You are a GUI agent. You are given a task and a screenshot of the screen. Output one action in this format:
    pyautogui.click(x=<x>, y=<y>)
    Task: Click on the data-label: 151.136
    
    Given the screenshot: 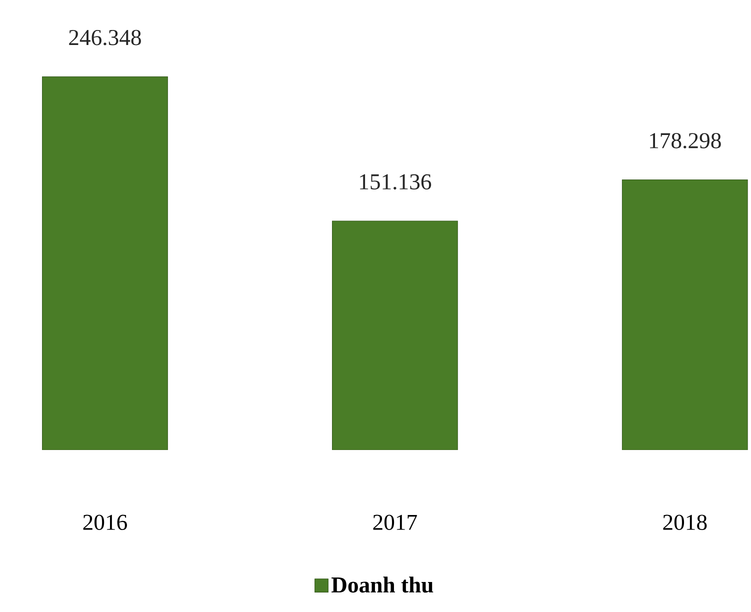 What is the action you would take?
    pyautogui.click(x=396, y=182)
    